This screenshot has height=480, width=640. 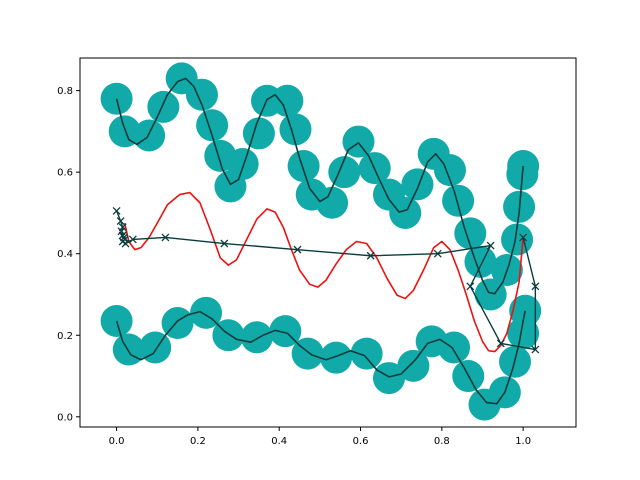 I want to click on series-2-line, so click(x=320, y=357).